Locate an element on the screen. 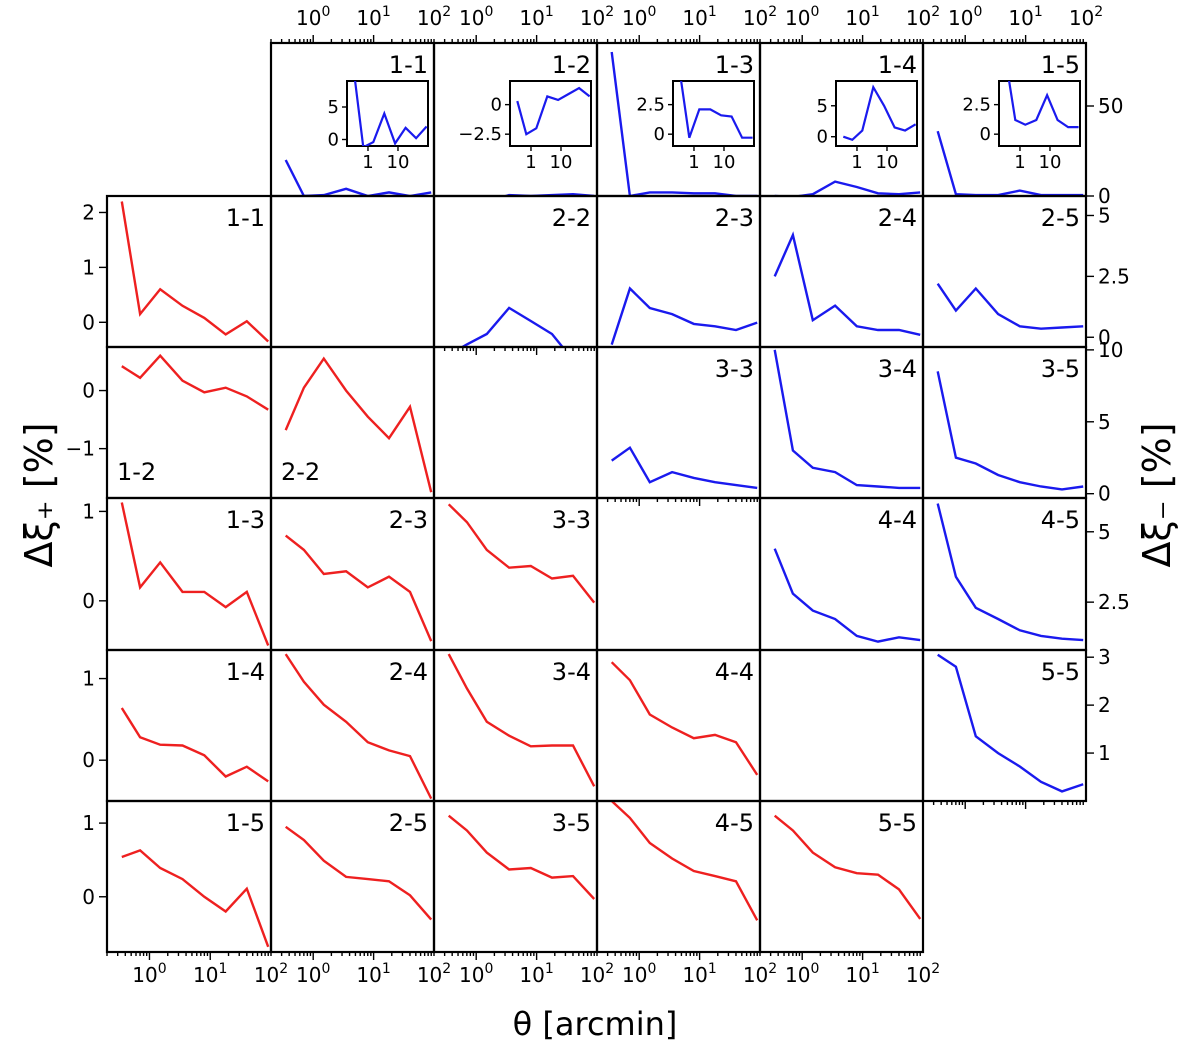 This screenshot has width=1200, height=1043. pair-label: 1-1 is located at coordinates (408, 65).